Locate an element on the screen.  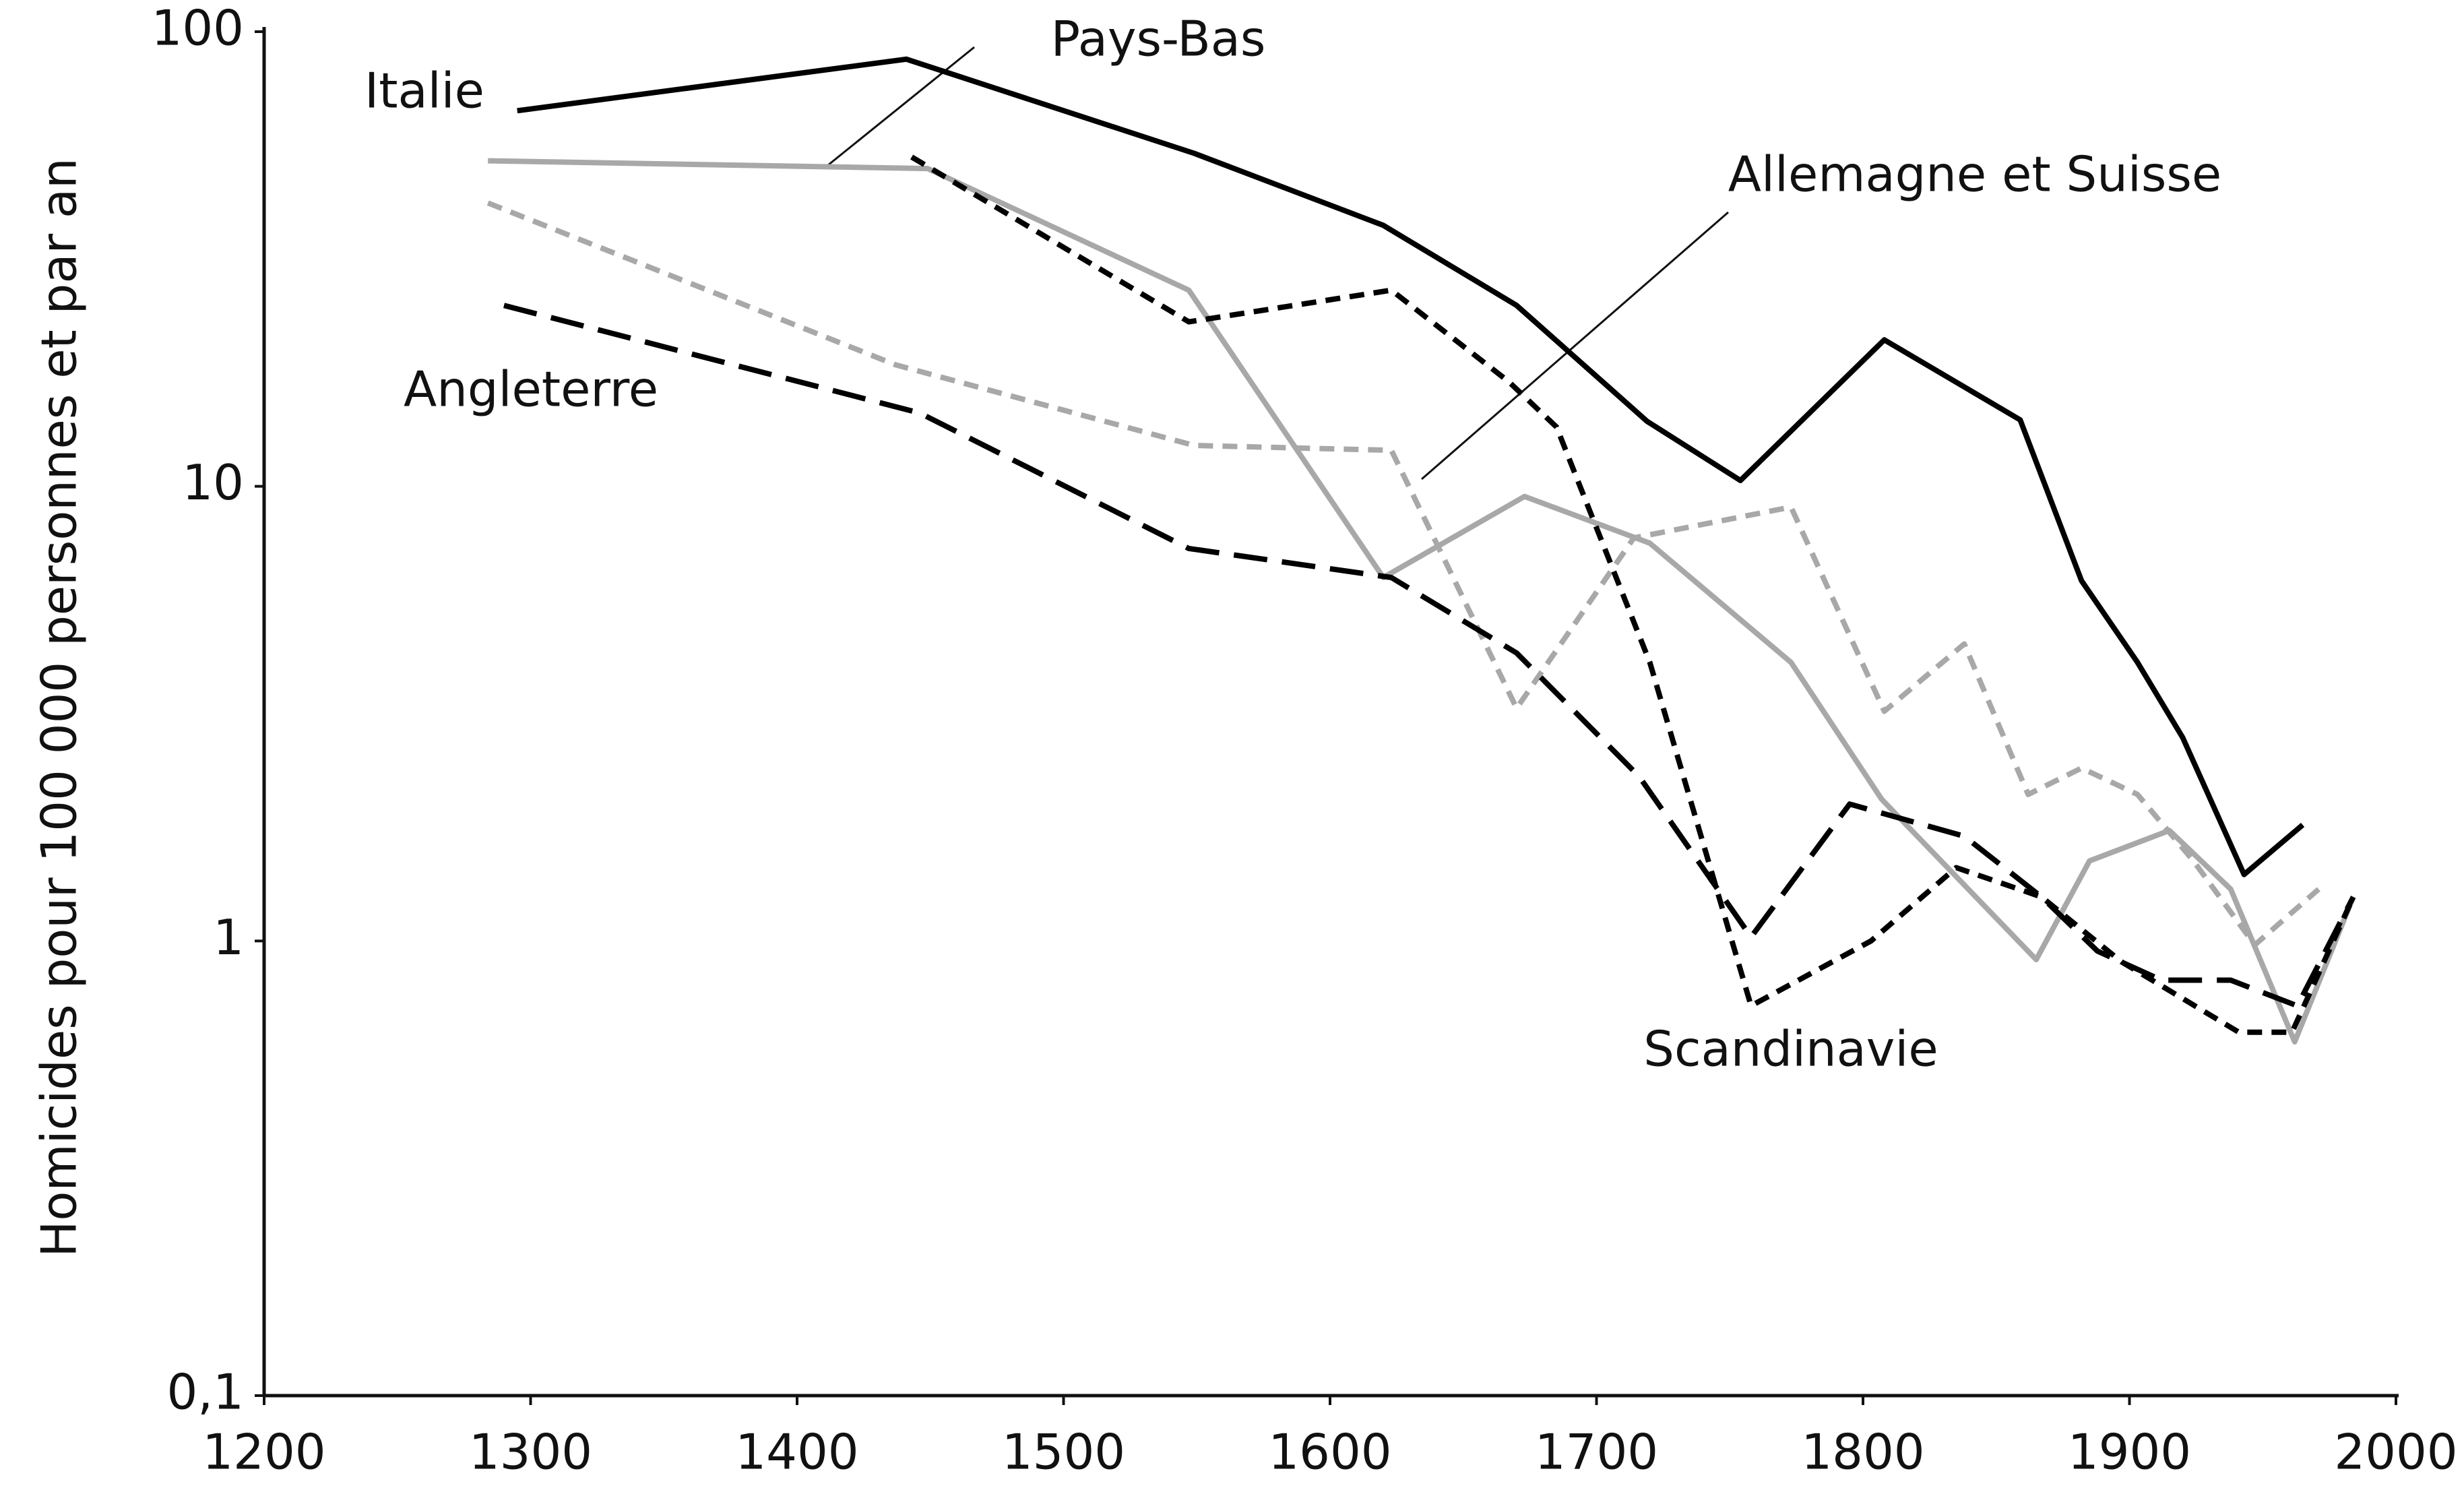
y-tick-label: 10 is located at coordinates (213, 482).